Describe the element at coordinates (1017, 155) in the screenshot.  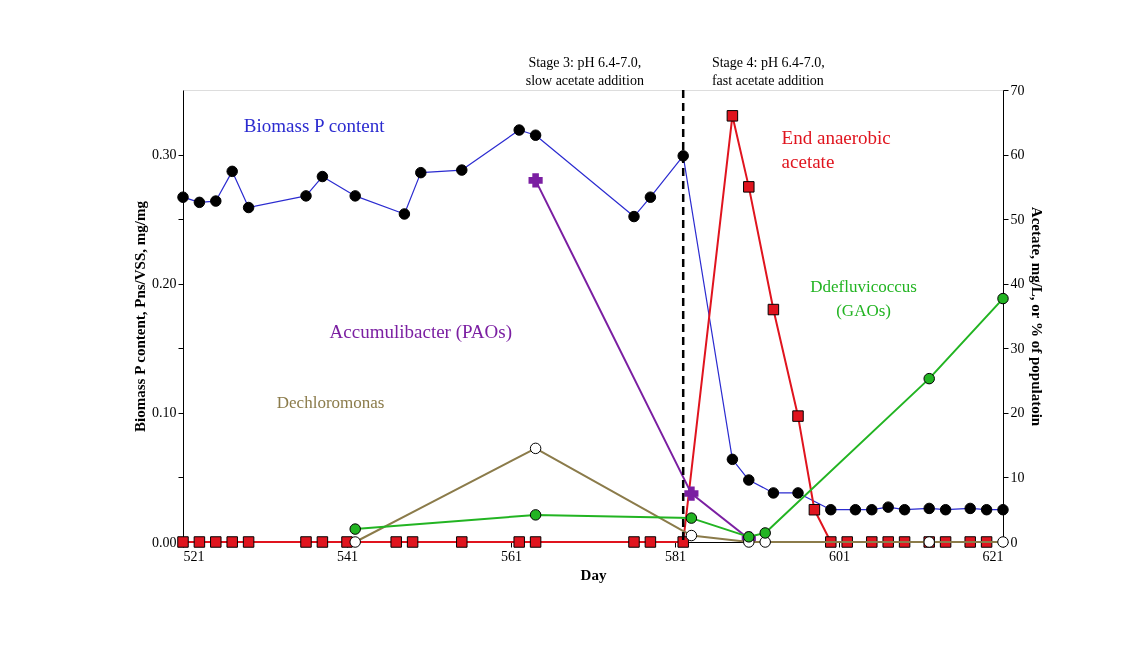
I see `y2-tick-label: 60` at that location.